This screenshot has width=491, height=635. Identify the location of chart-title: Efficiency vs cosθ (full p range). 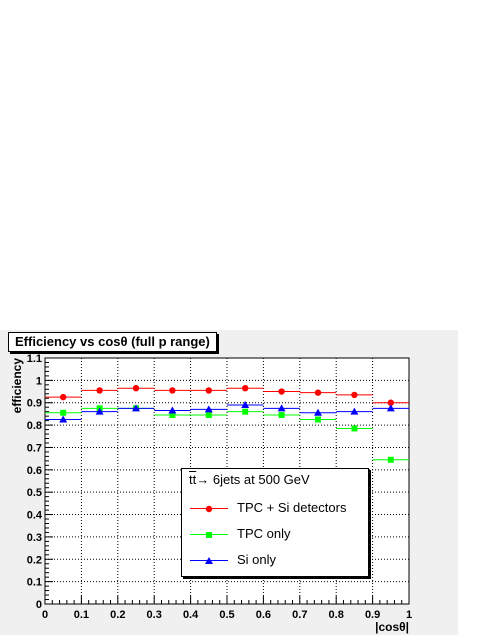
(112, 342).